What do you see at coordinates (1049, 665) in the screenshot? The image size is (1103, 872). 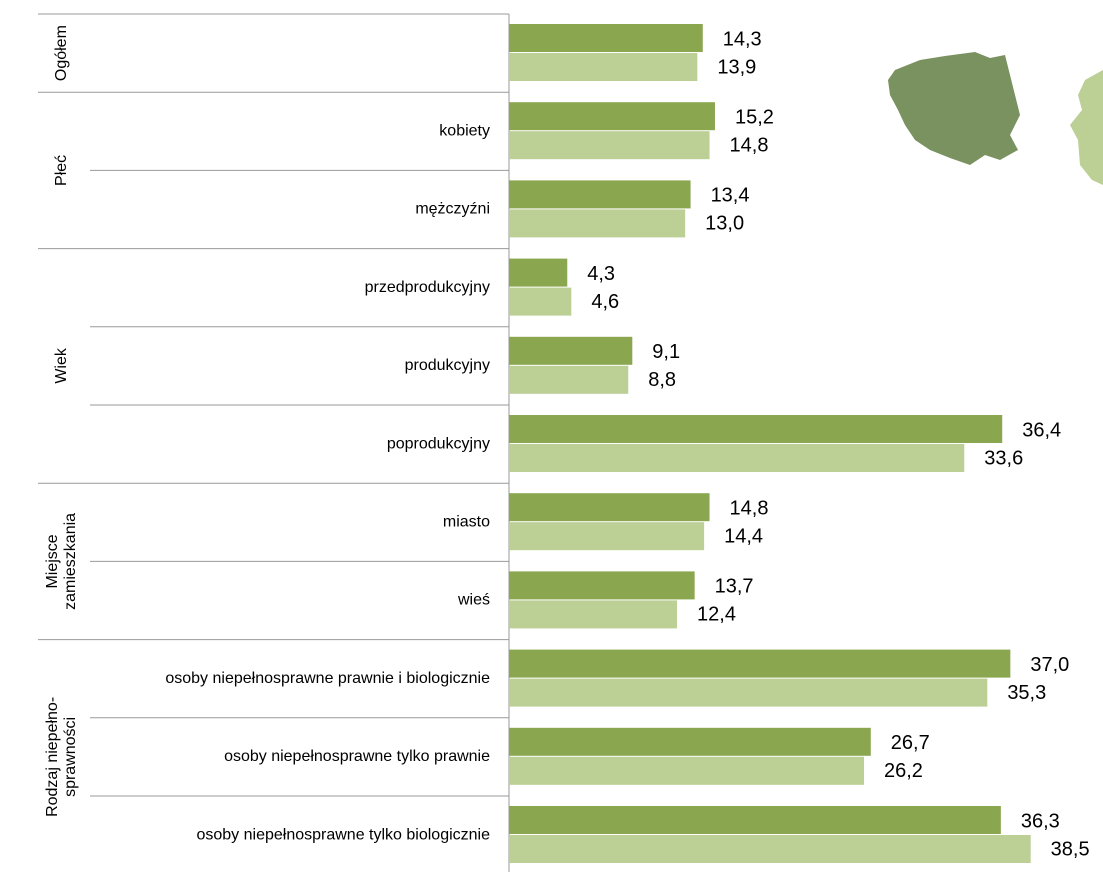 I see `value-label: 37,0` at bounding box center [1049, 665].